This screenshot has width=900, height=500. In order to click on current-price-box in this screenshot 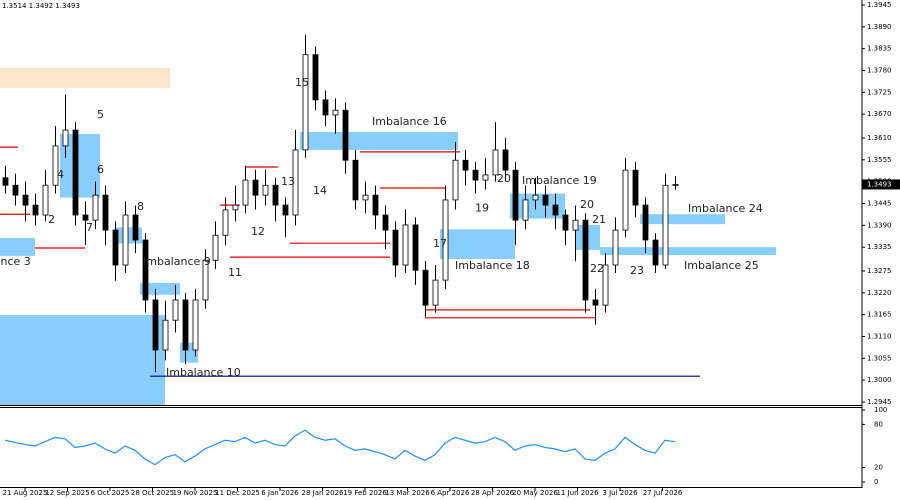, I will do `click(881, 184)`.